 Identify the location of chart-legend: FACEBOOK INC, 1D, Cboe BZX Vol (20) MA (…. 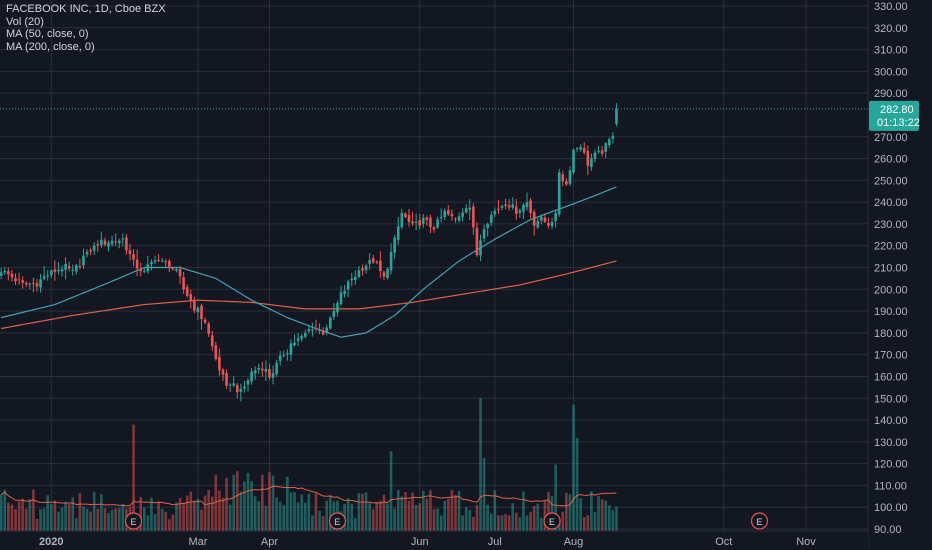
(86, 28).